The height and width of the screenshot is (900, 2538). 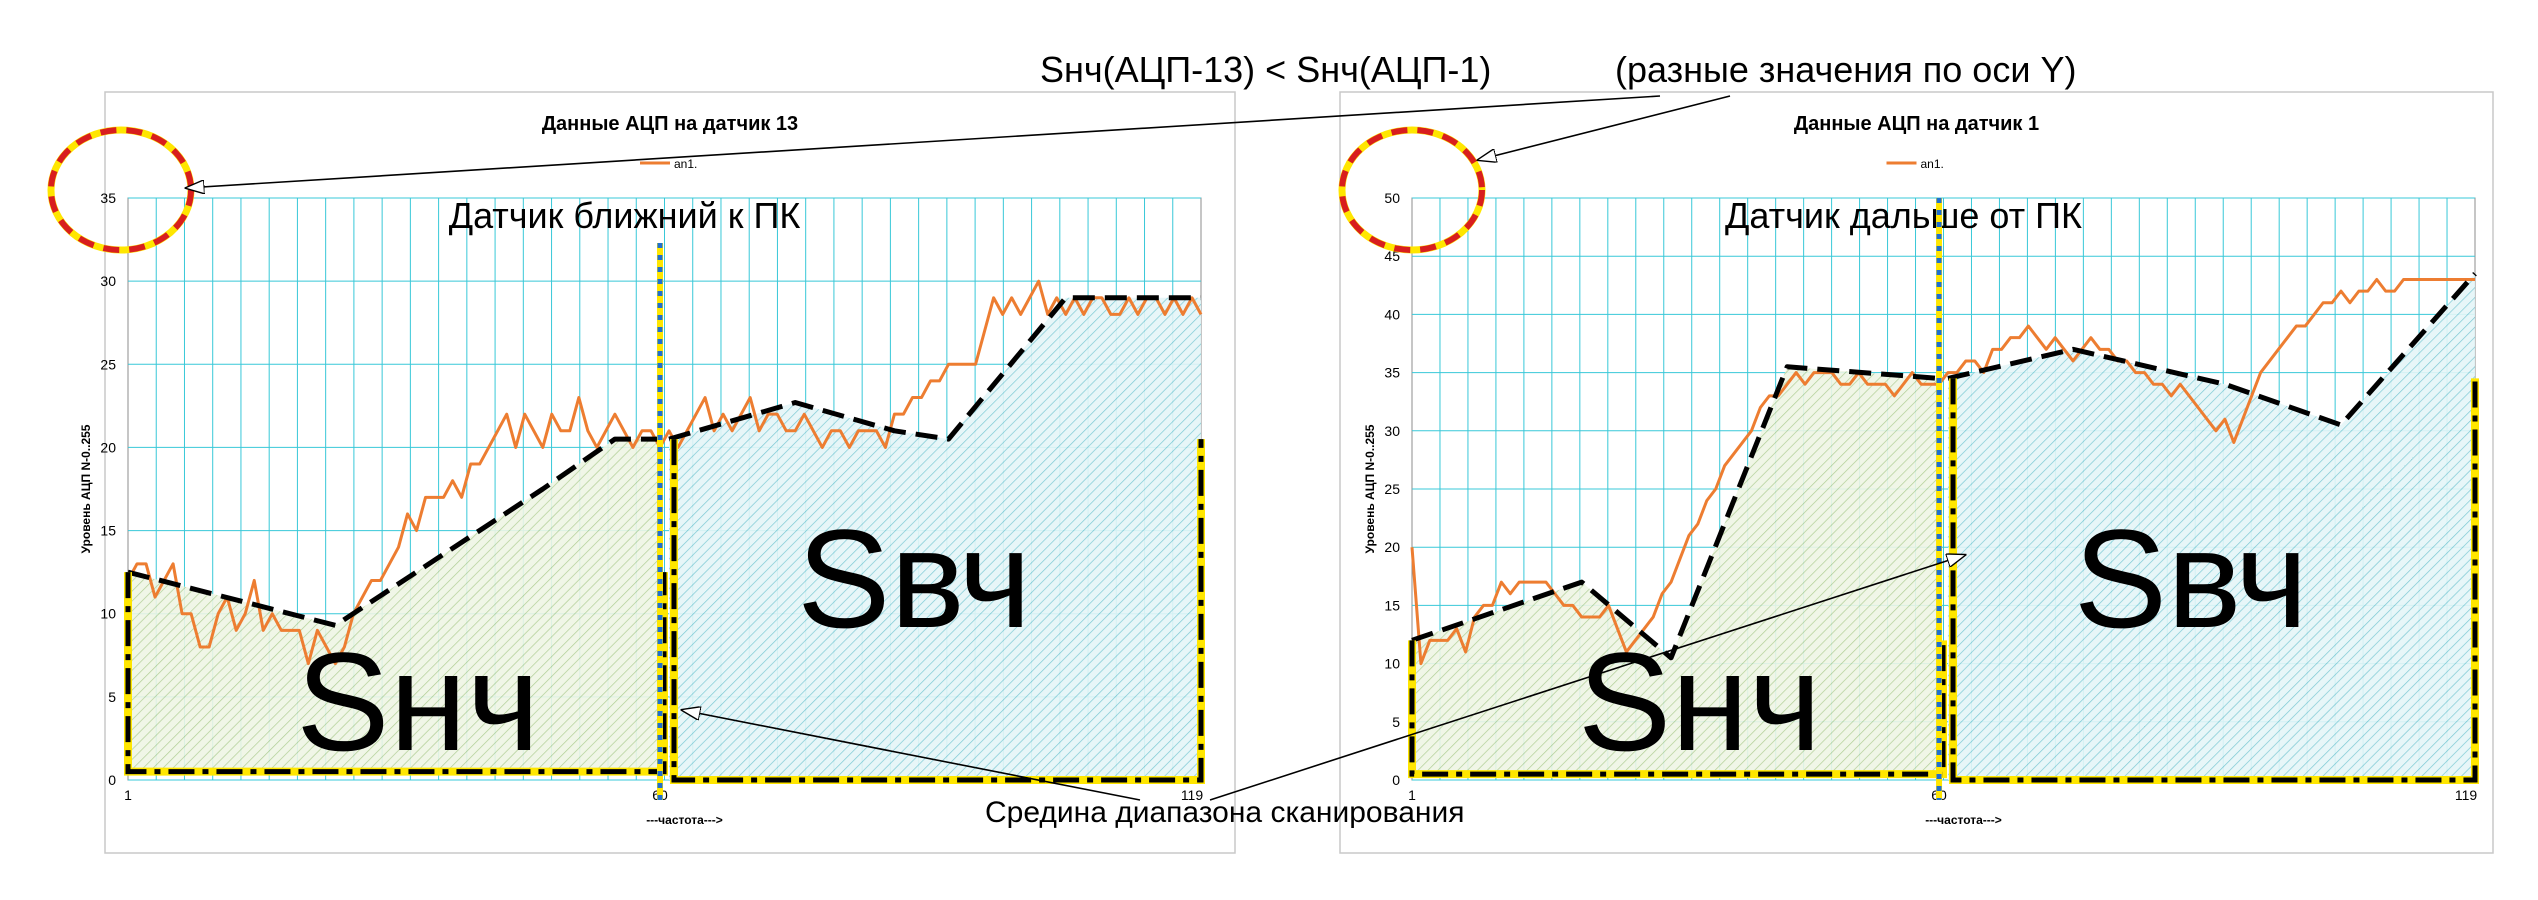 I want to click on region-high-fill, so click(x=2211, y=526).